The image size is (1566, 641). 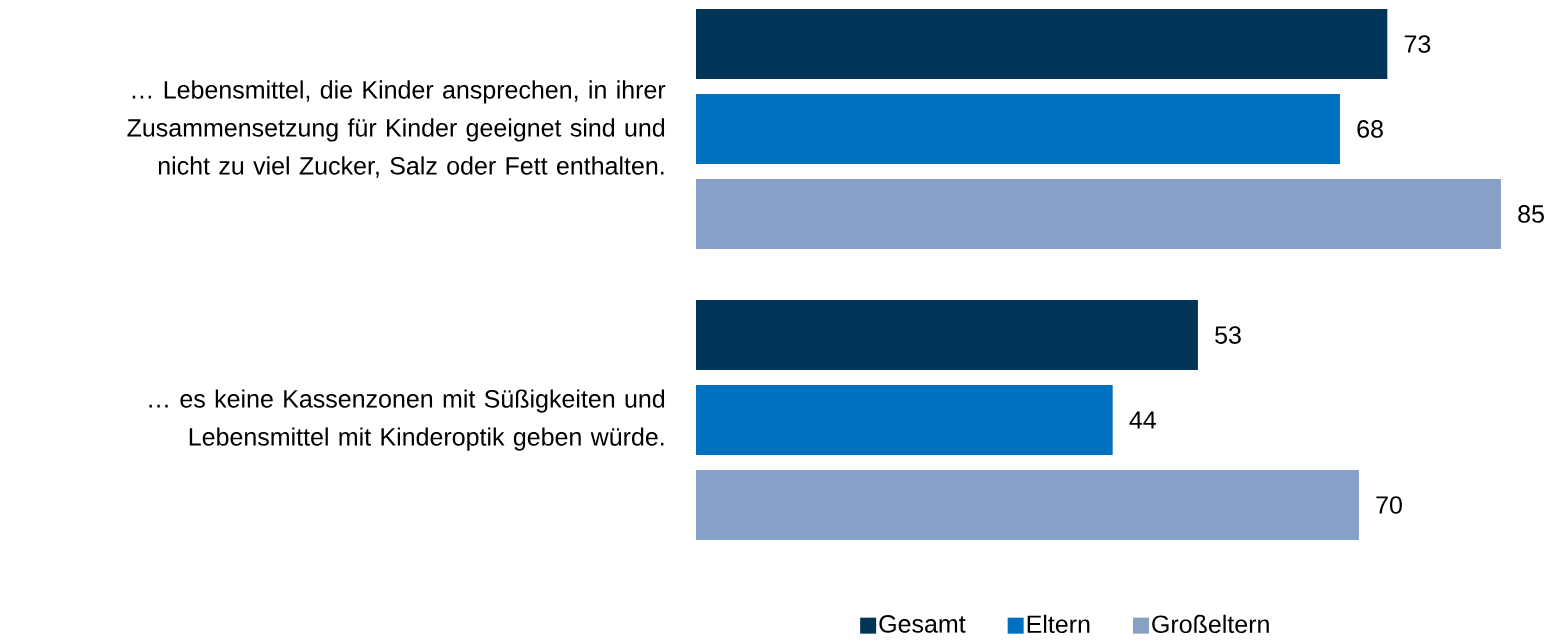 I want to click on data-label: 73, so click(x=1417, y=44).